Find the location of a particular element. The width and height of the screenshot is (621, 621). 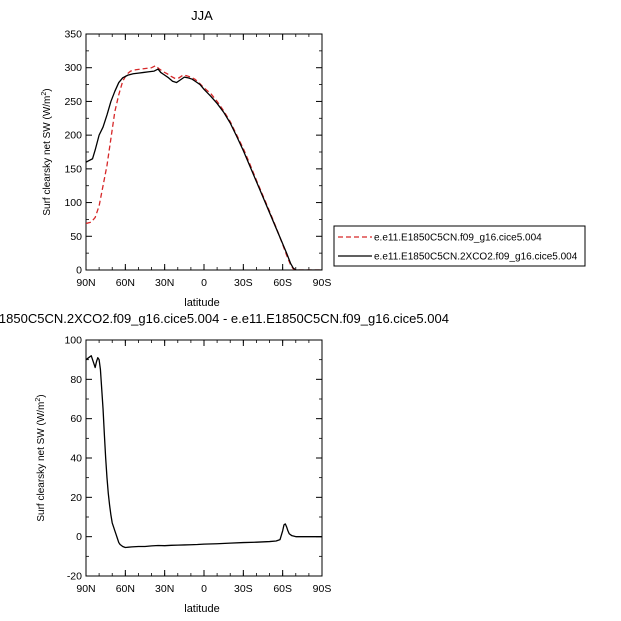

bottom-chart-x-tick-label: 30N is located at coordinates (164, 589).